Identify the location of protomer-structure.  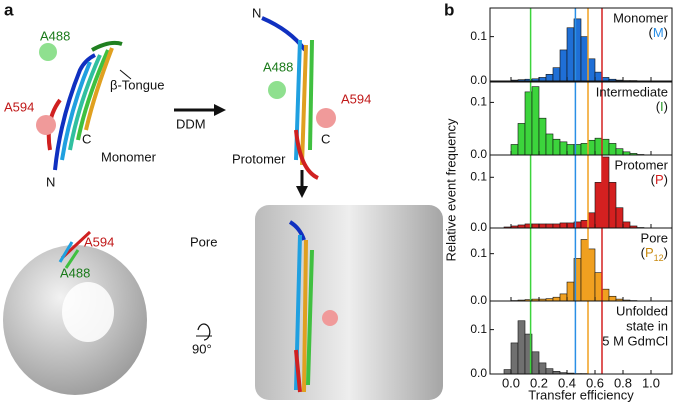
(290, 98).